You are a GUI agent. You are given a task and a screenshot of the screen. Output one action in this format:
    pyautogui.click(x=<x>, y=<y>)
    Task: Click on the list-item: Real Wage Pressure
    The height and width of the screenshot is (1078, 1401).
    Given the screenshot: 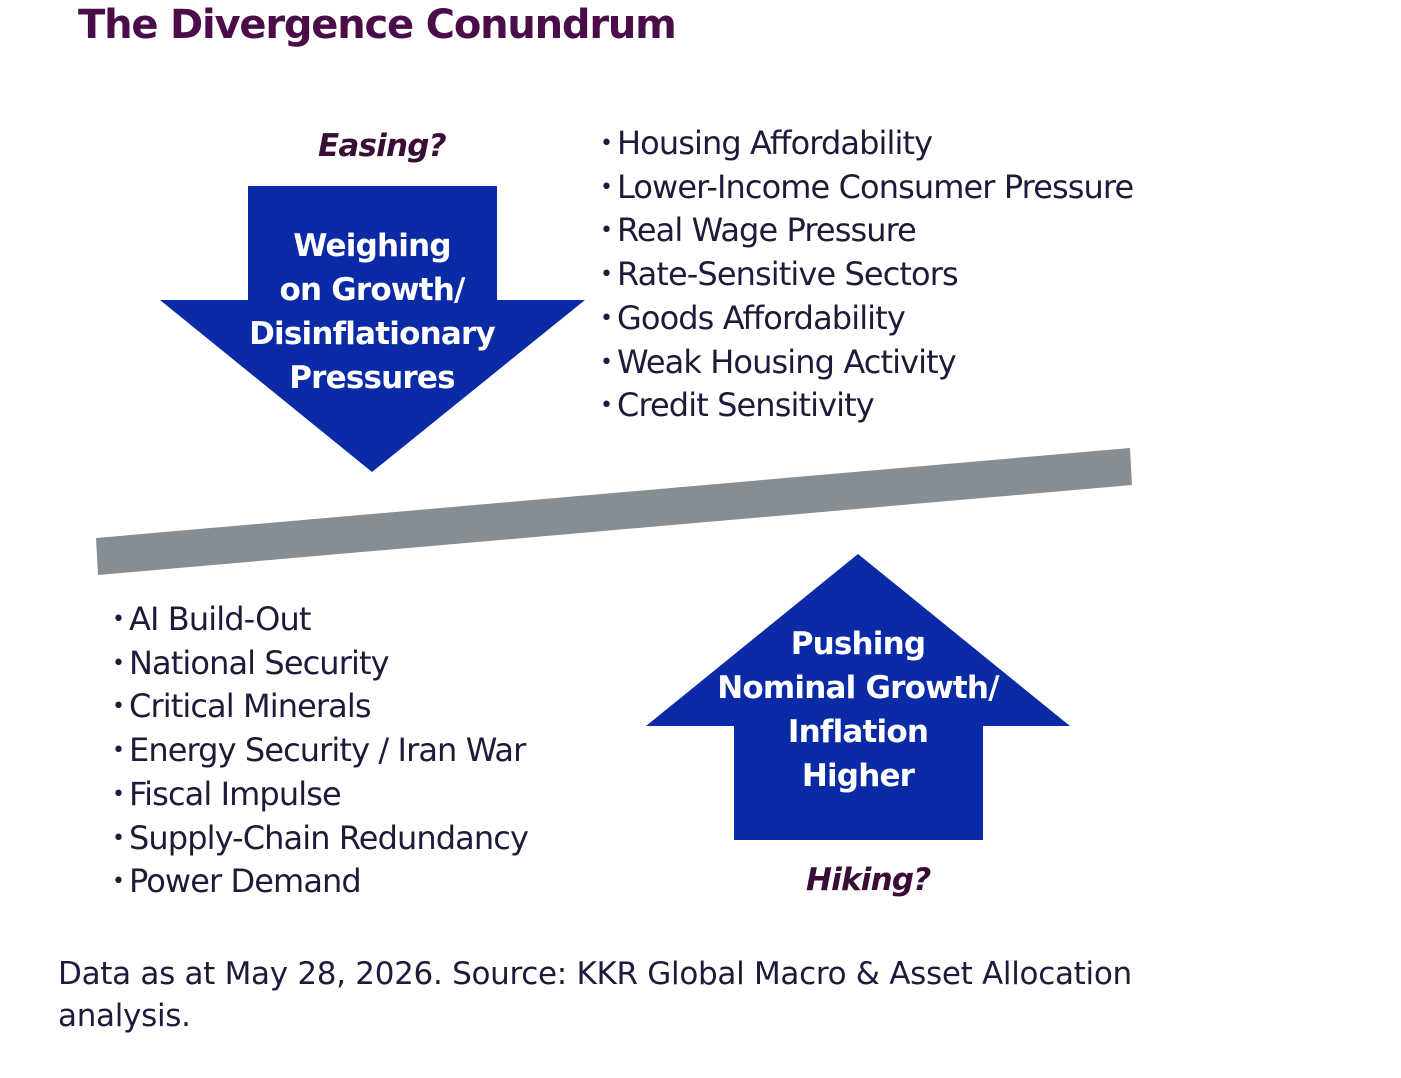 What is the action you would take?
    pyautogui.click(x=866, y=231)
    